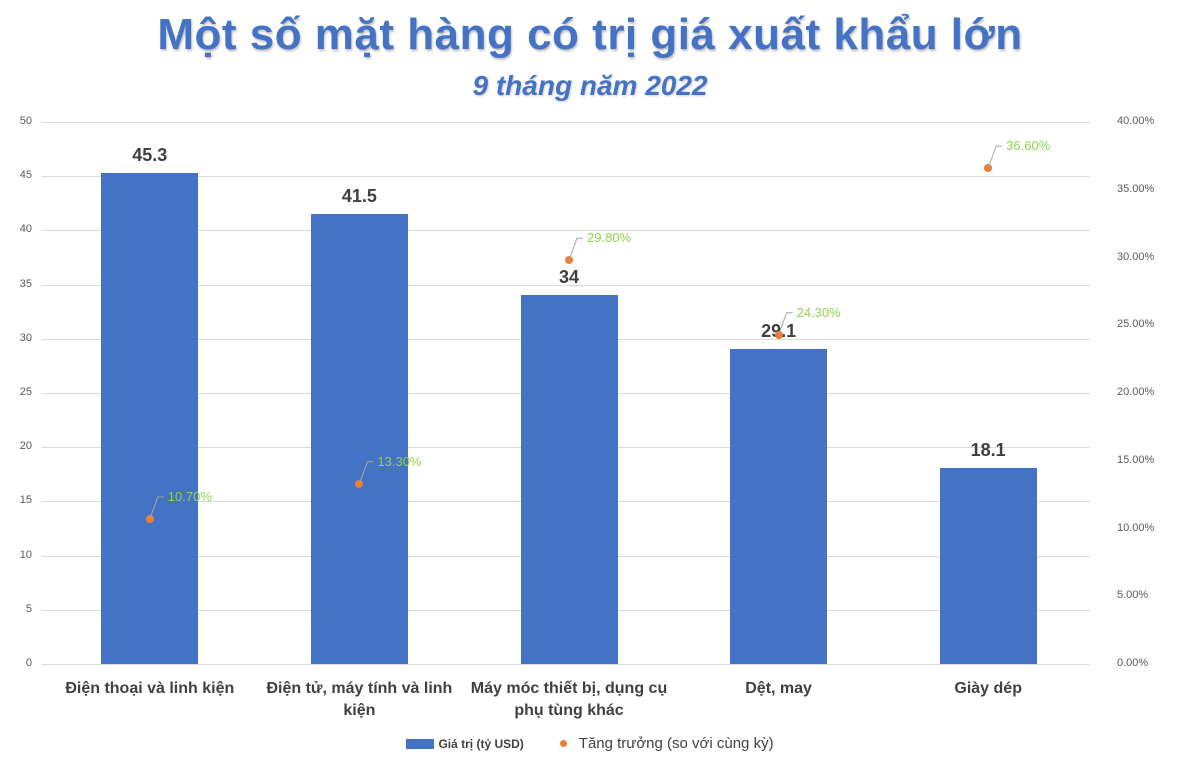 The height and width of the screenshot is (774, 1180). I want to click on y-axis-right-tick: 40.00%, so click(1136, 121).